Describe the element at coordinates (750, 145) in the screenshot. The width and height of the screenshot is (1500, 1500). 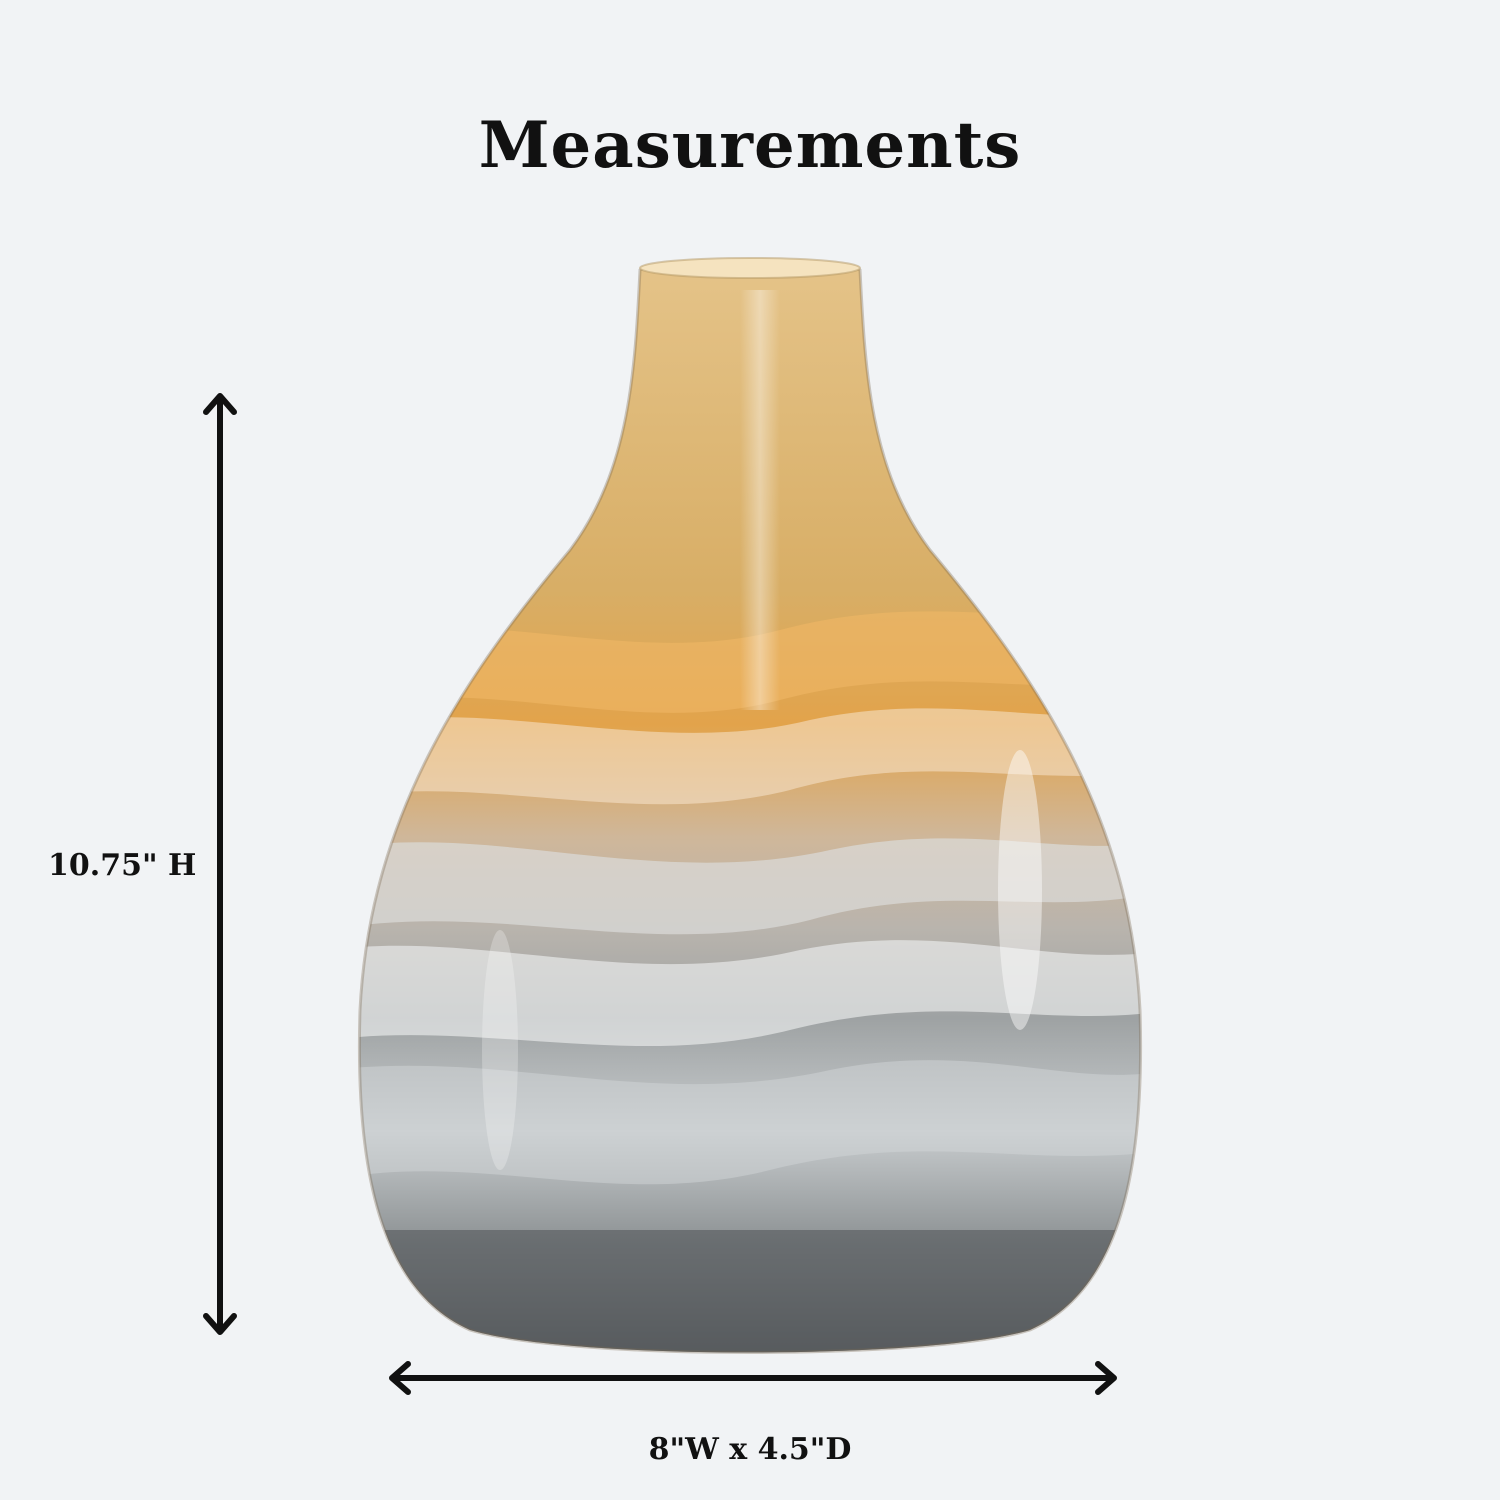
I see `page-title: Measurements` at that location.